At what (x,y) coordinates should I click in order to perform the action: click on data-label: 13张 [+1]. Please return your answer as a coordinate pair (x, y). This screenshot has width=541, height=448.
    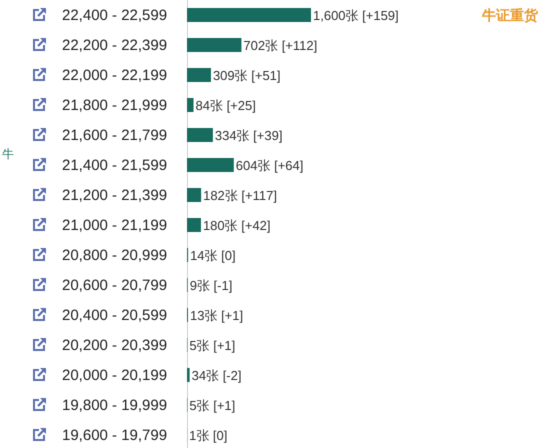
    Looking at the image, I should click on (217, 315).